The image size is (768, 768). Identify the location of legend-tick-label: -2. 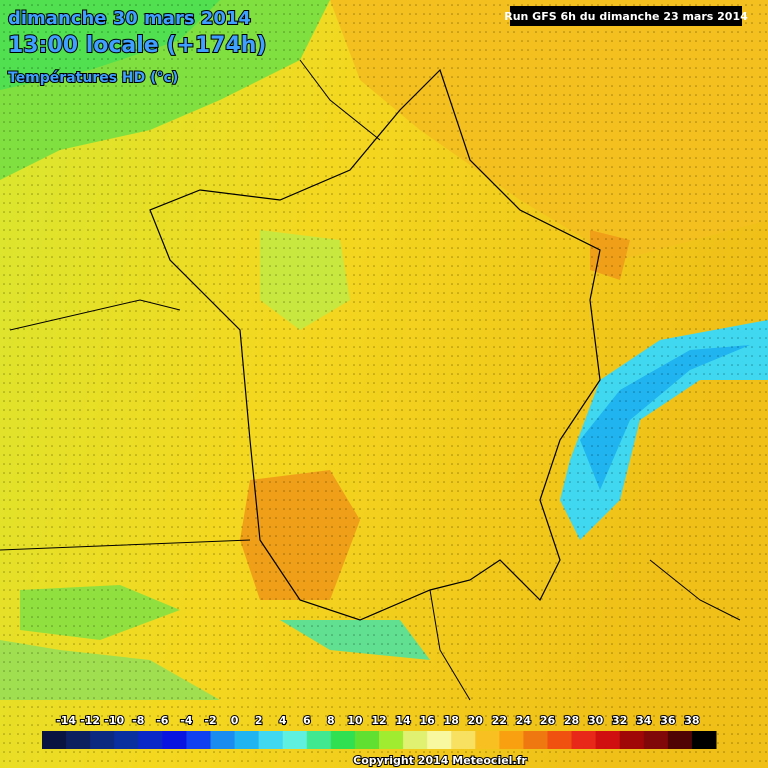
(210, 720).